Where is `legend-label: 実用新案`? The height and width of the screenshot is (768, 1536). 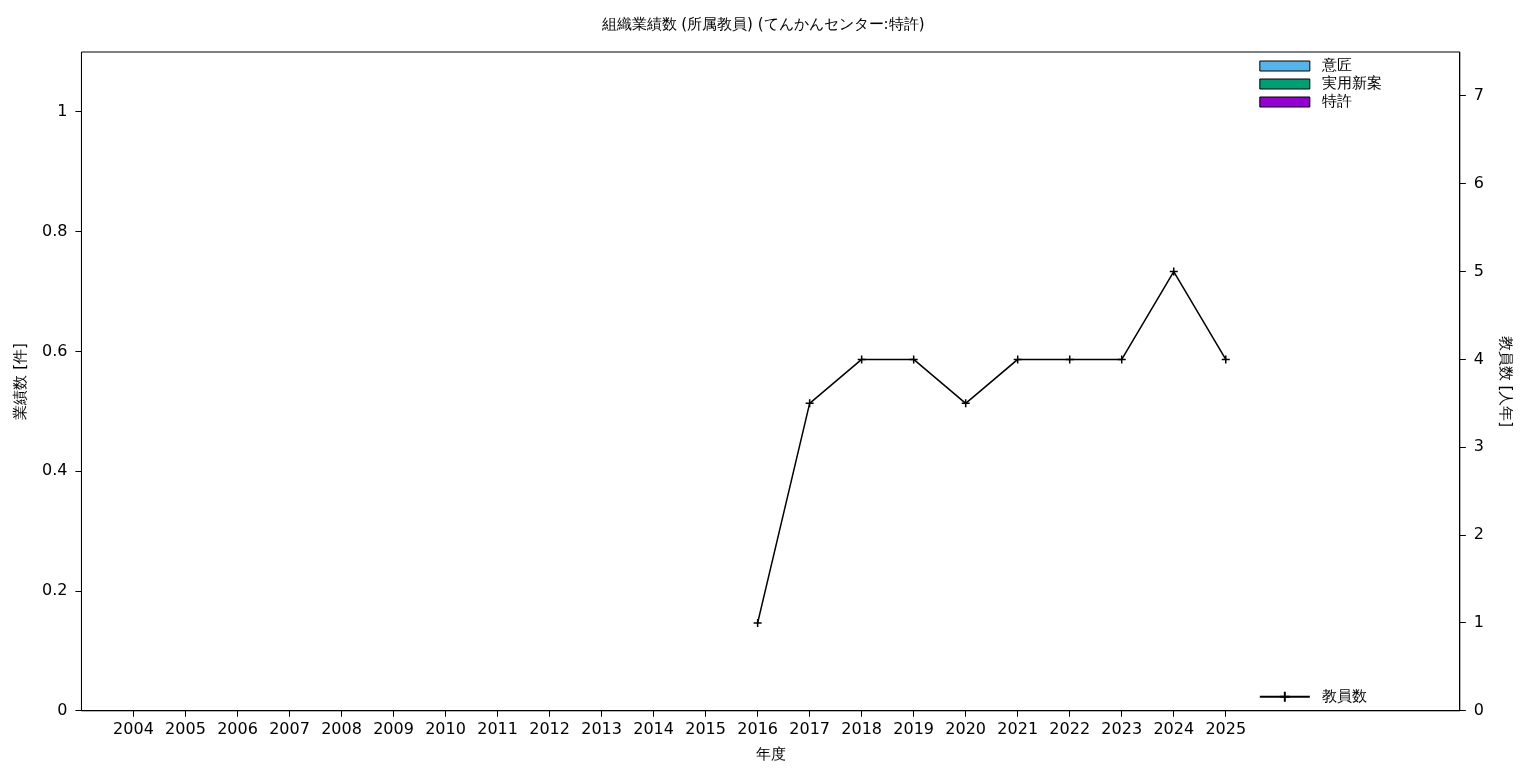
legend-label: 実用新案 is located at coordinates (1351, 82).